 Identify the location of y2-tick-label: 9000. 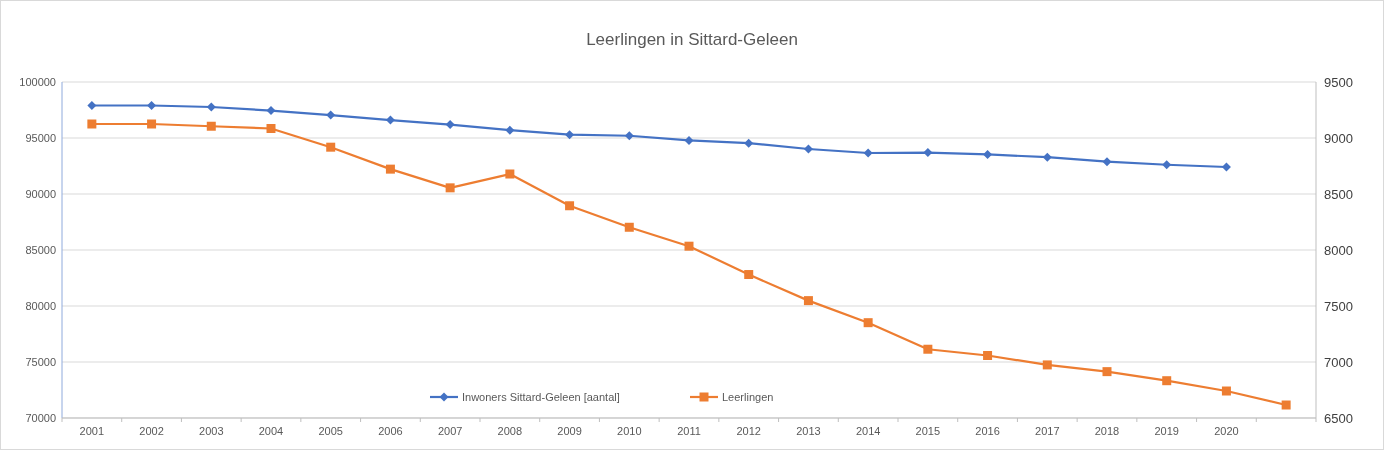
(1338, 138).